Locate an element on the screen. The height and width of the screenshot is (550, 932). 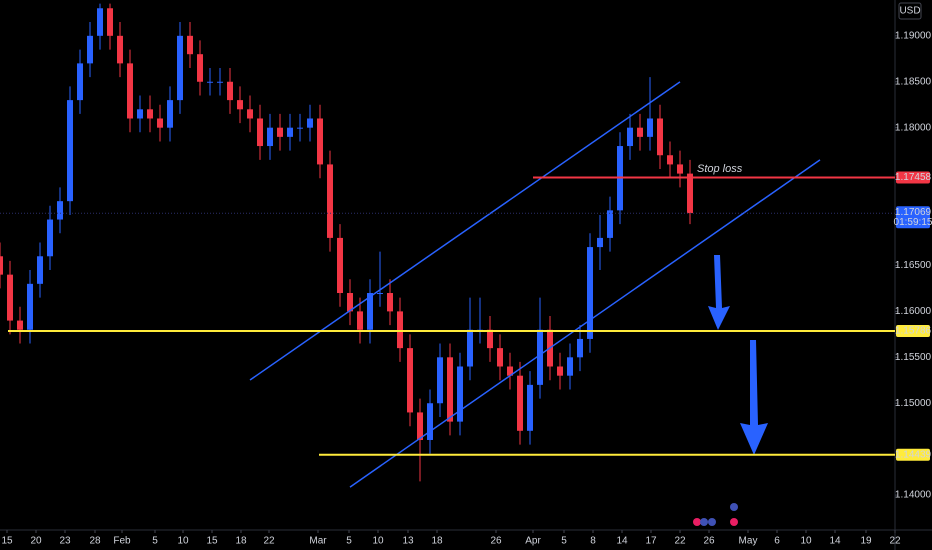
x-tick-label: 13 is located at coordinates (408, 541).